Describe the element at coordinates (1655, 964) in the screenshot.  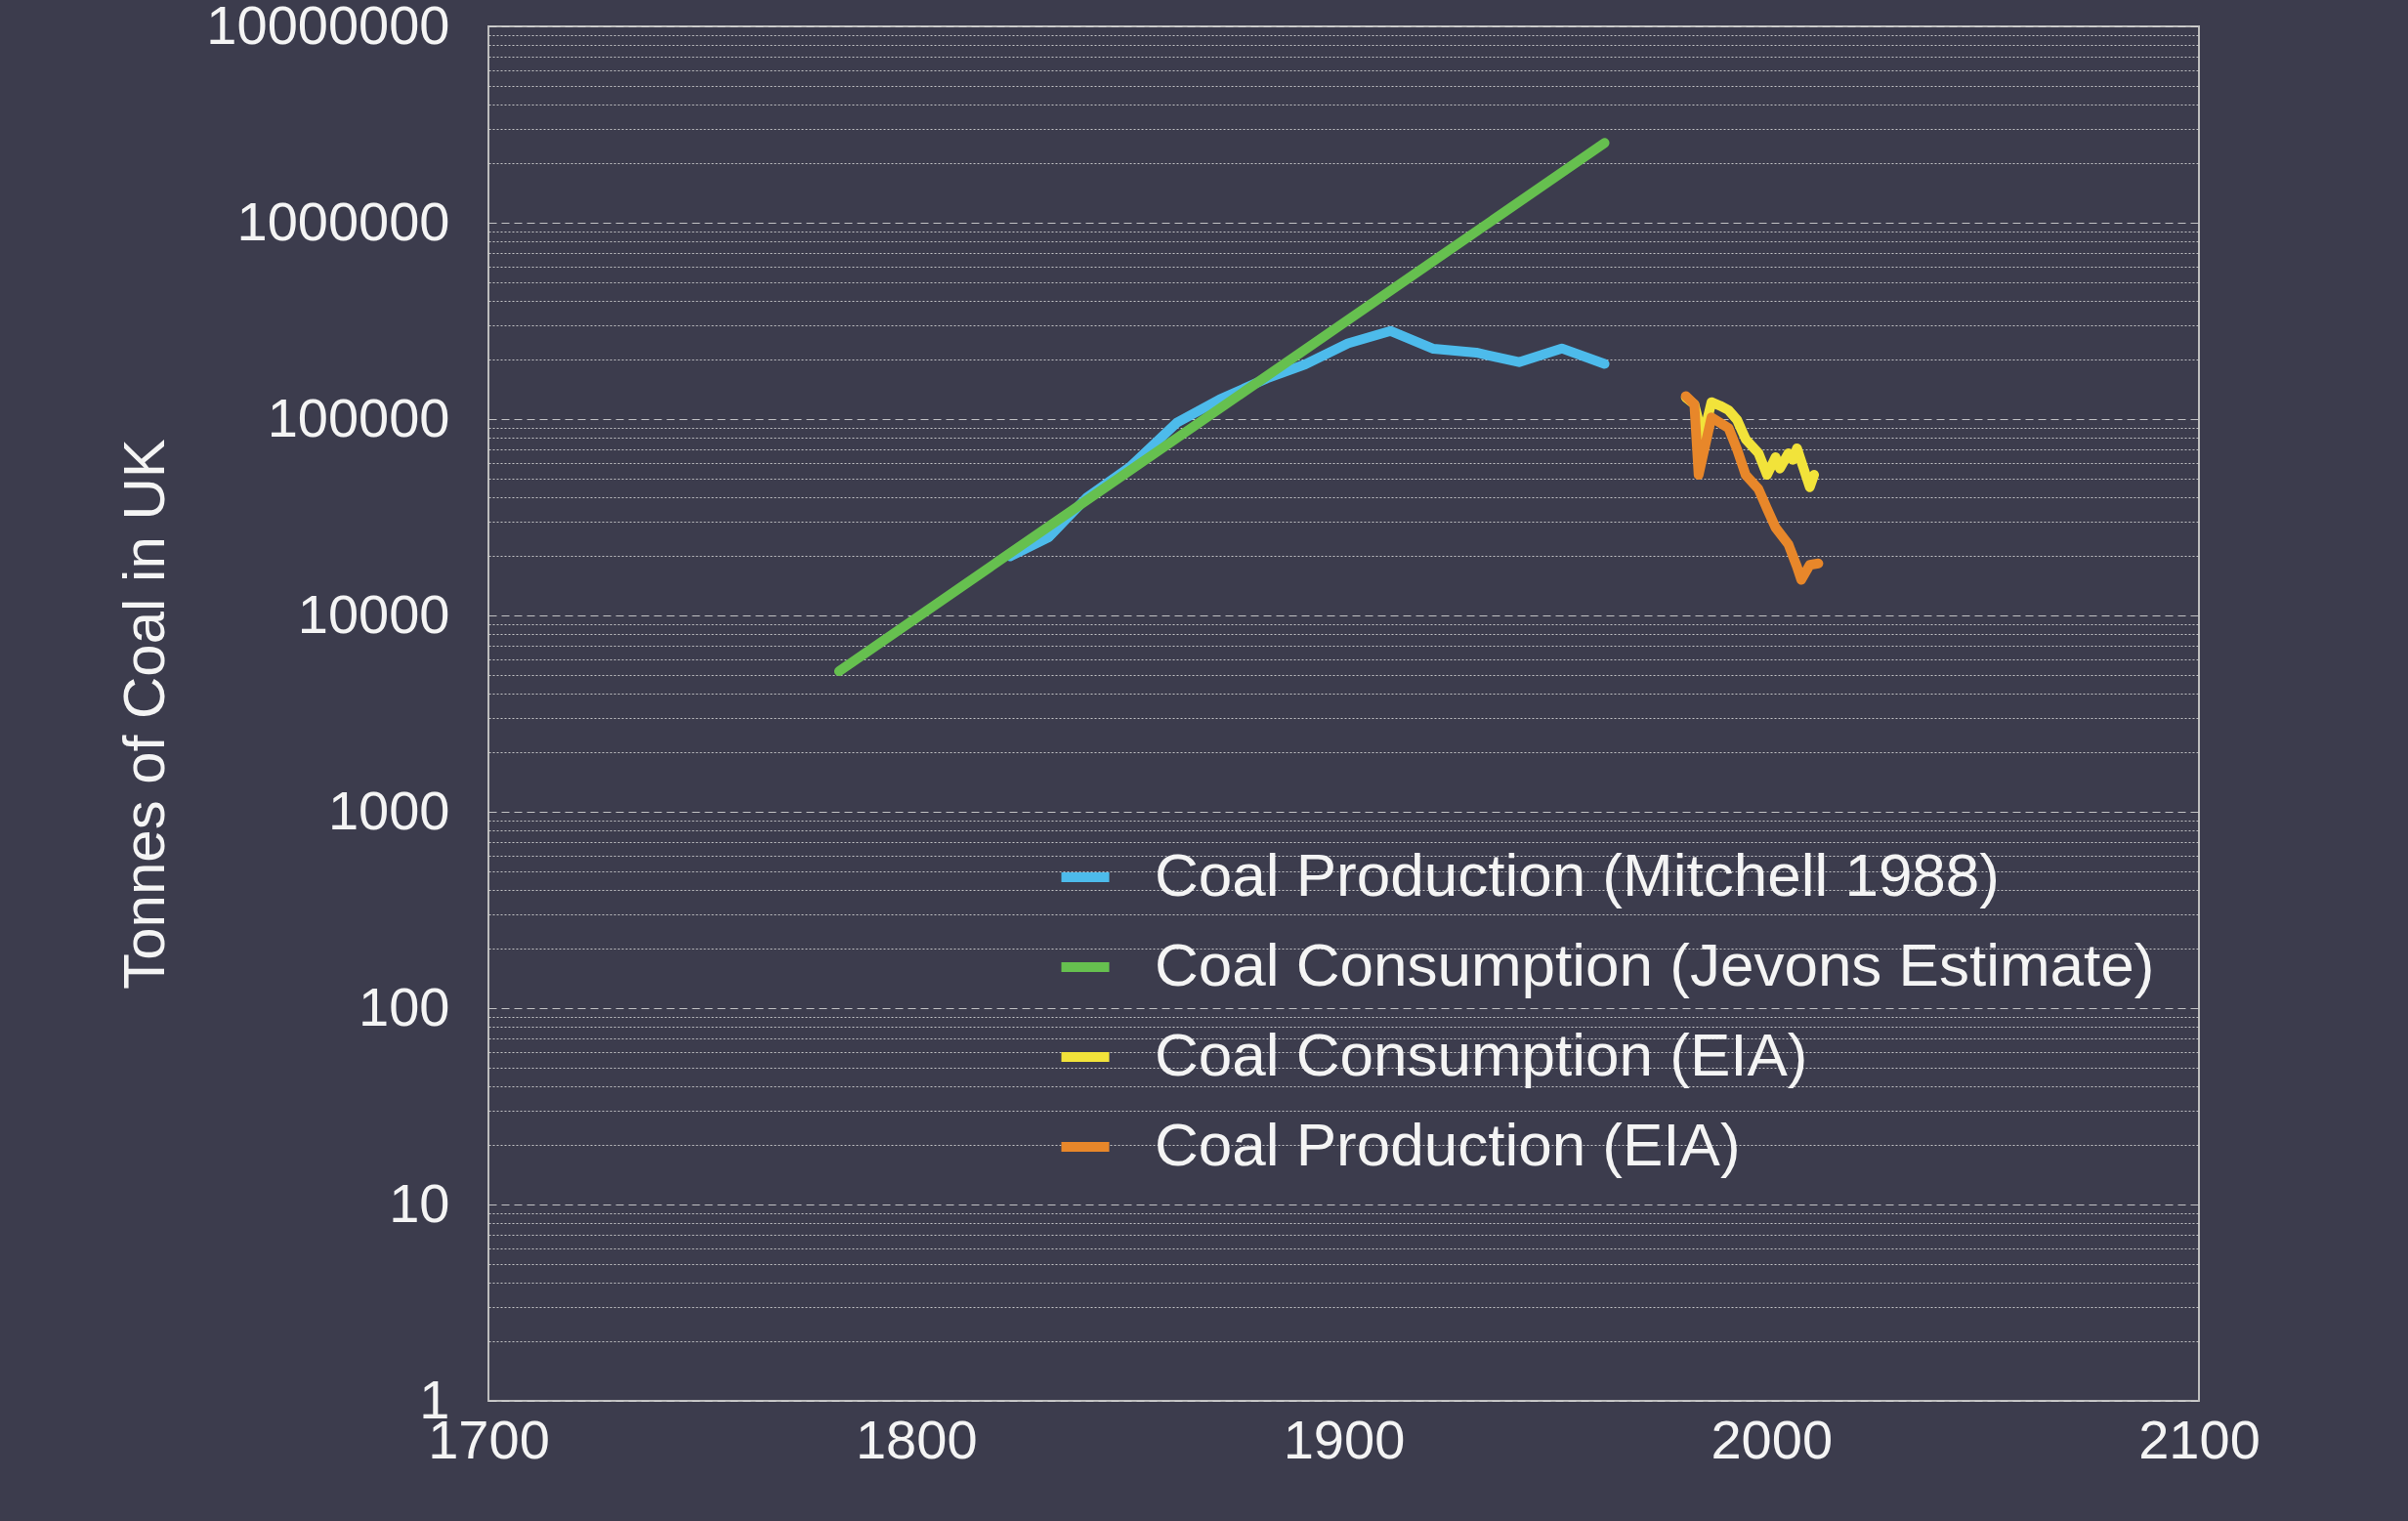
I see `legend-label: Coal Consumption (Jevons Estimate)` at that location.